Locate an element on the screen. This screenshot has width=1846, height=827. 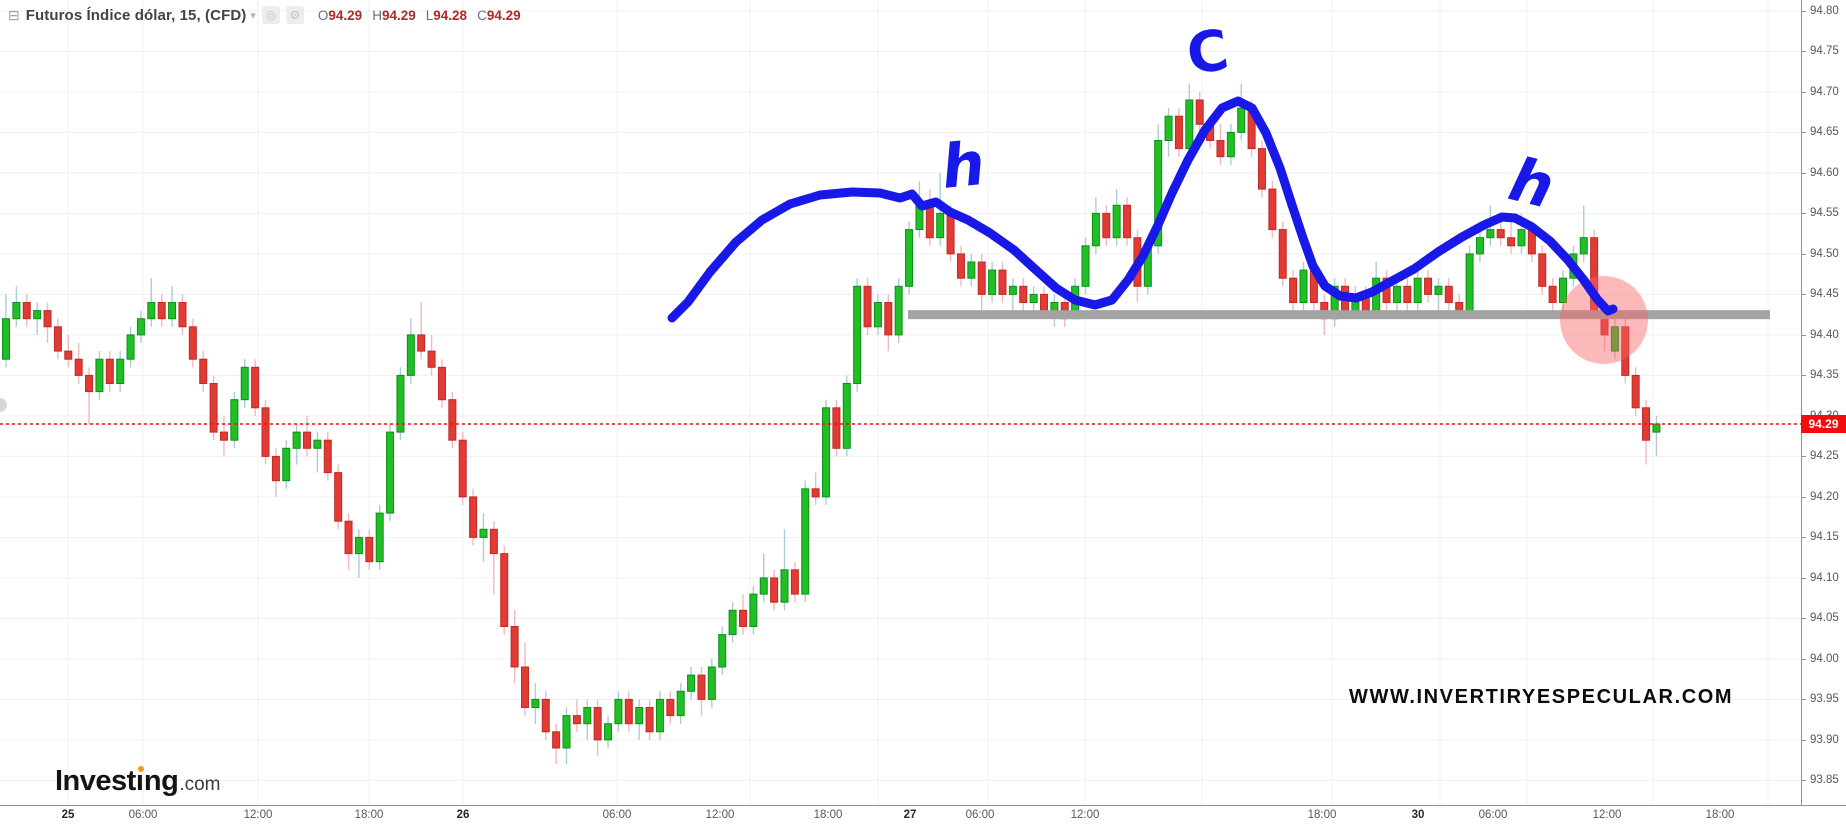
price-label: 94.15 is located at coordinates (1824, 537).